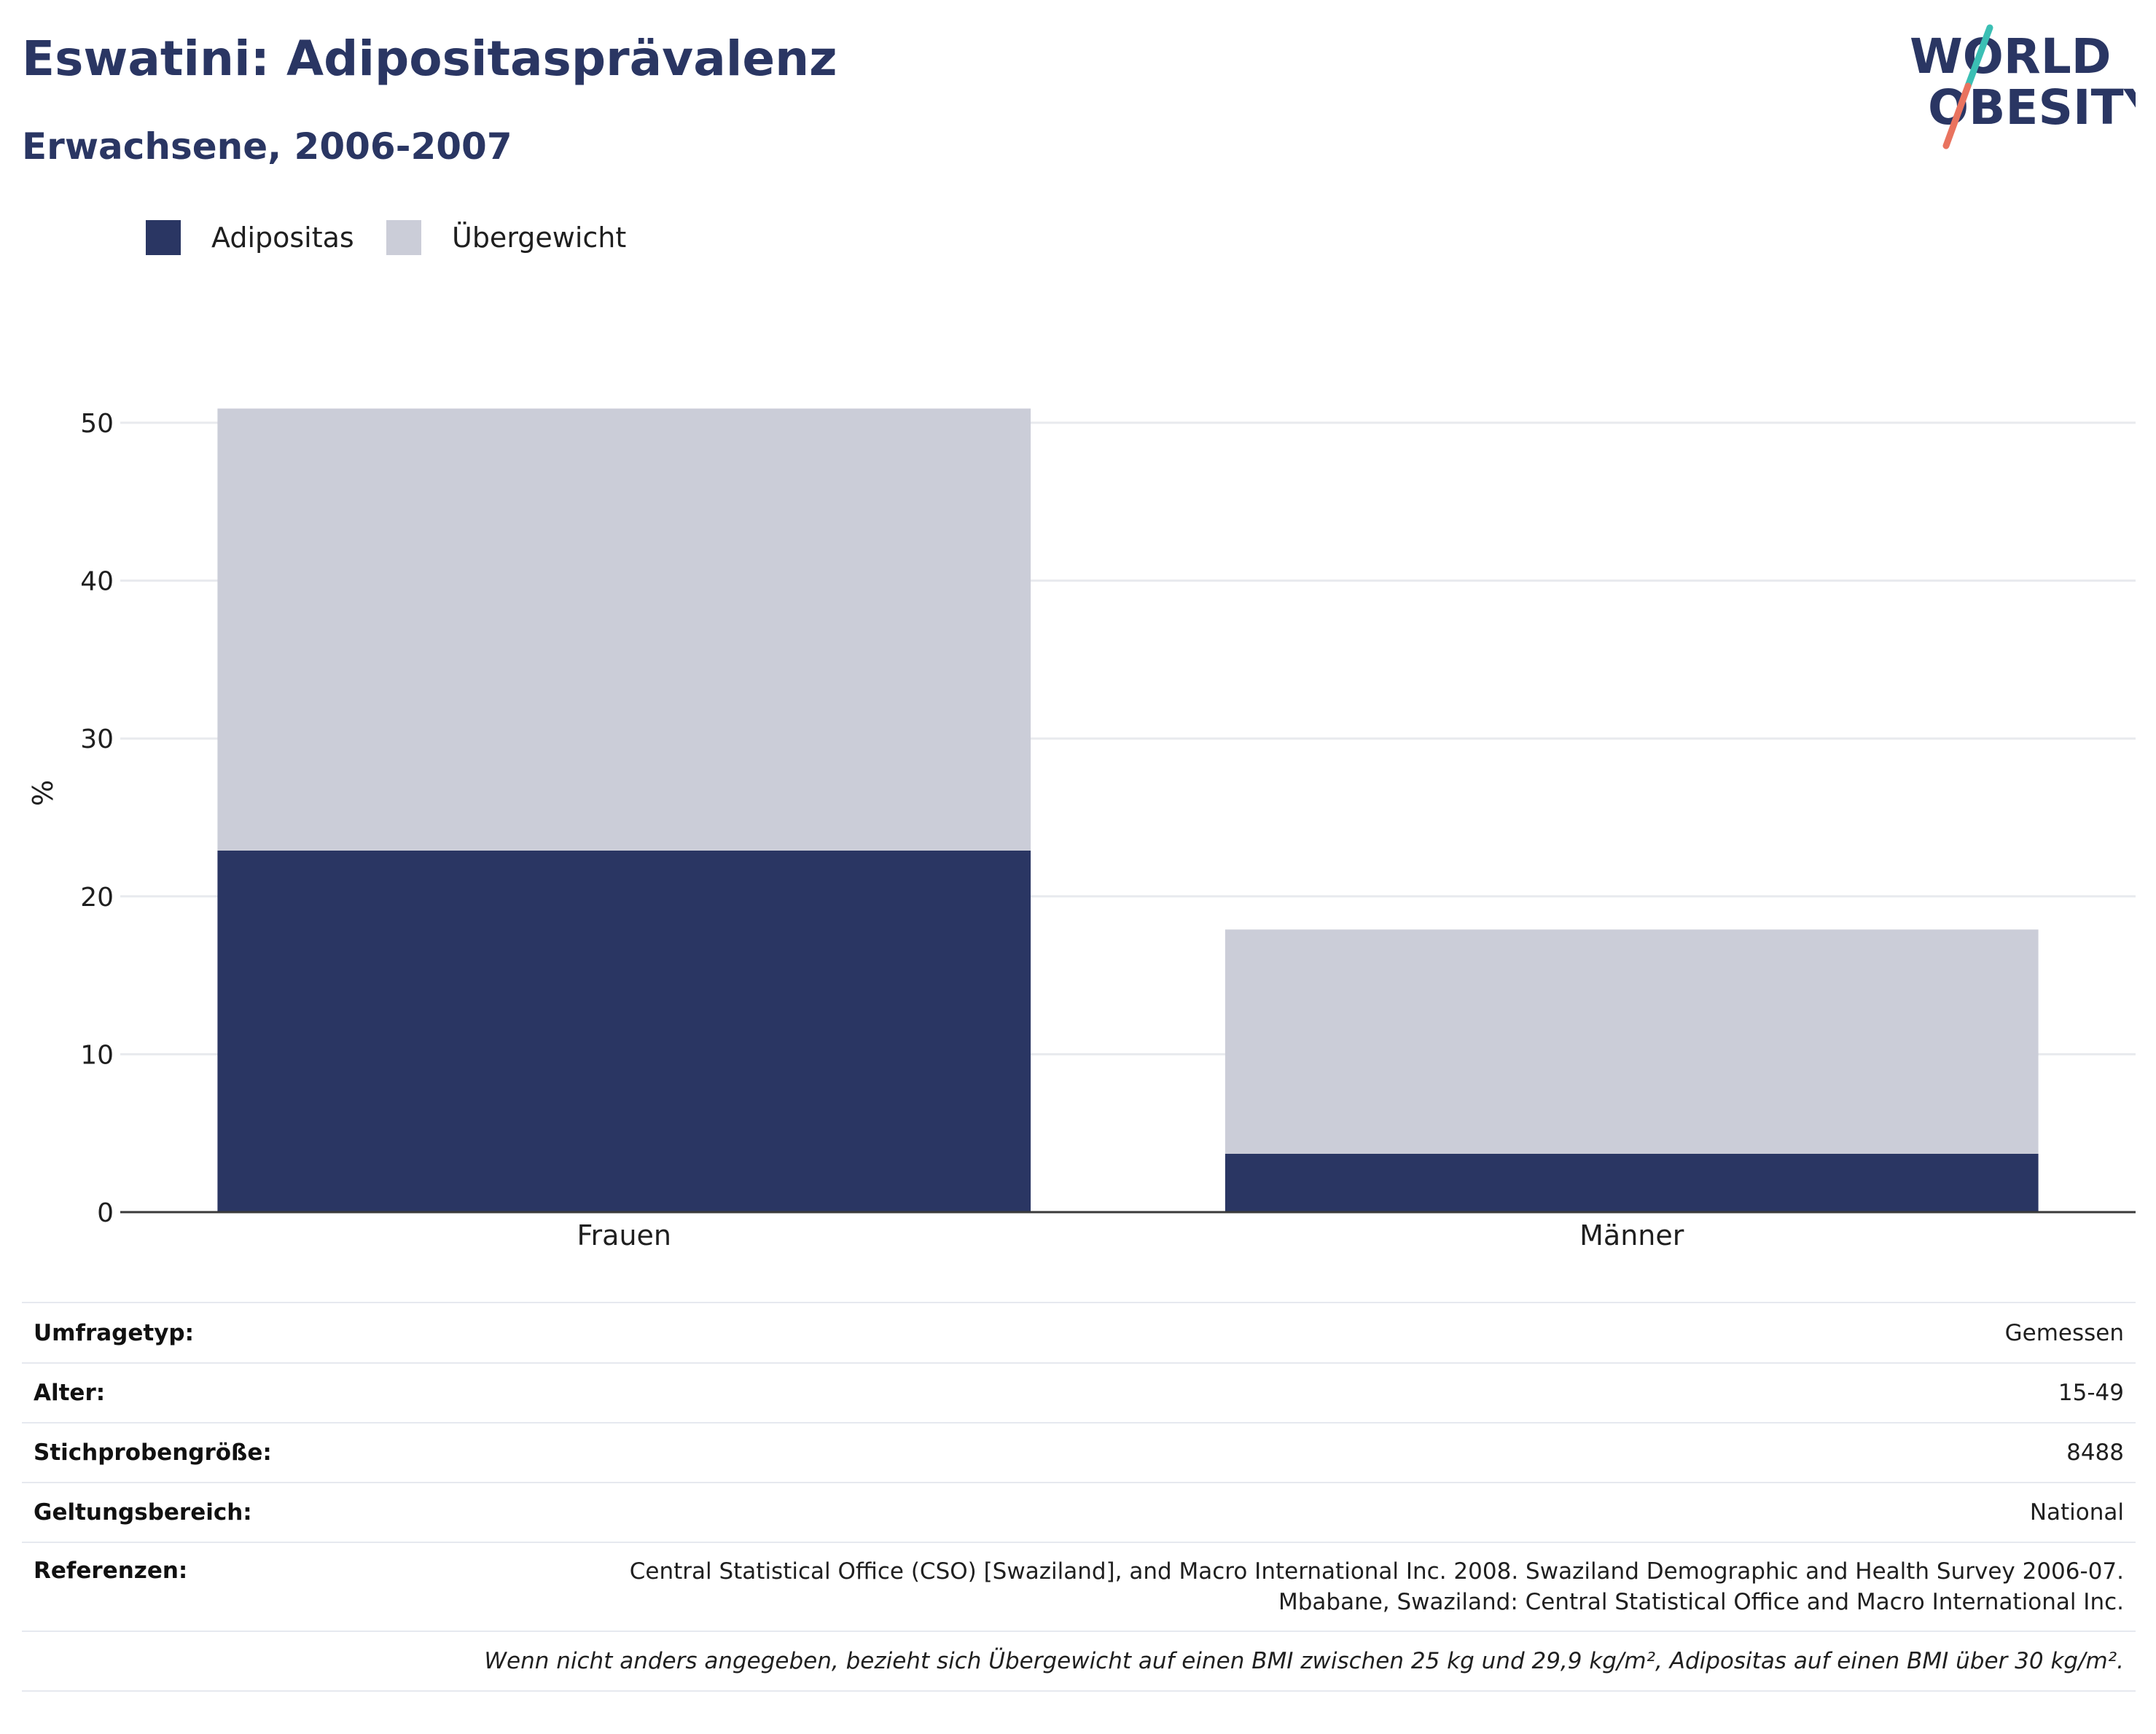 This screenshot has height=1734, width=2156. Describe the element at coordinates (105, 1213) in the screenshot. I see `y-tick-label: 0` at that location.